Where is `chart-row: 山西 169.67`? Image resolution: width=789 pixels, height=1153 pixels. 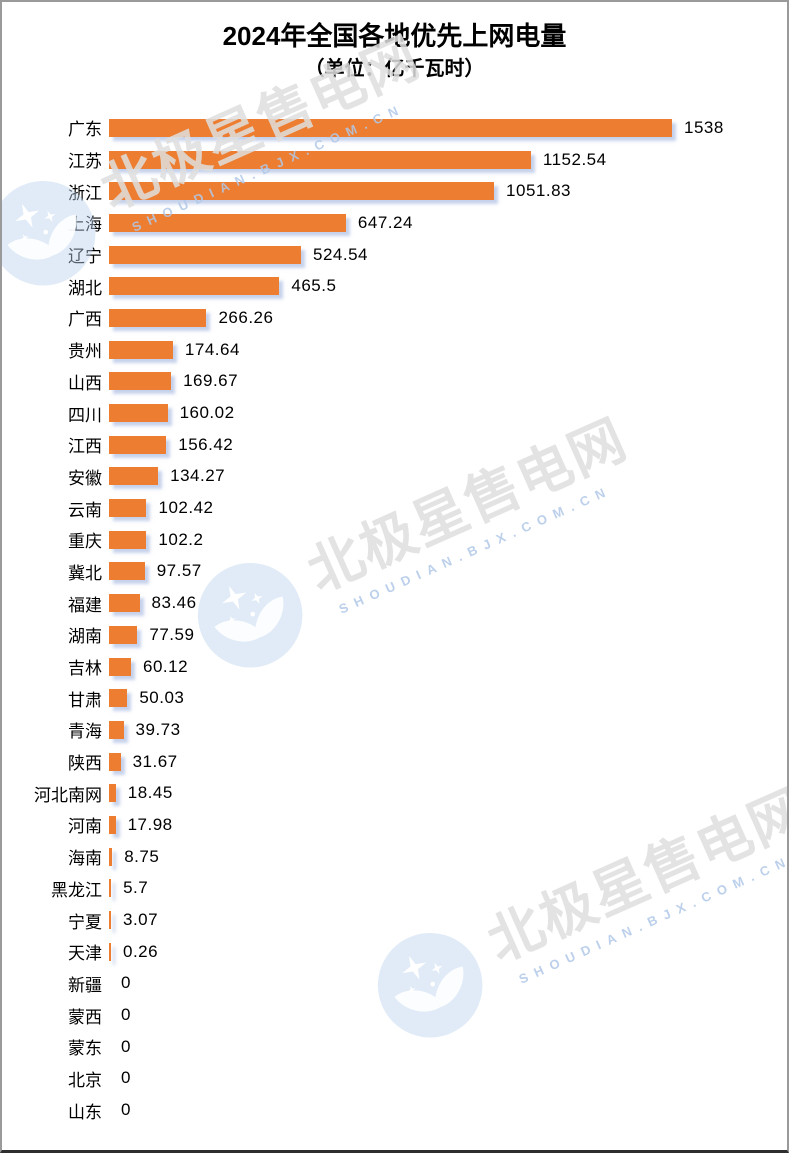 chart-row: 山西 169.67 is located at coordinates (394, 382).